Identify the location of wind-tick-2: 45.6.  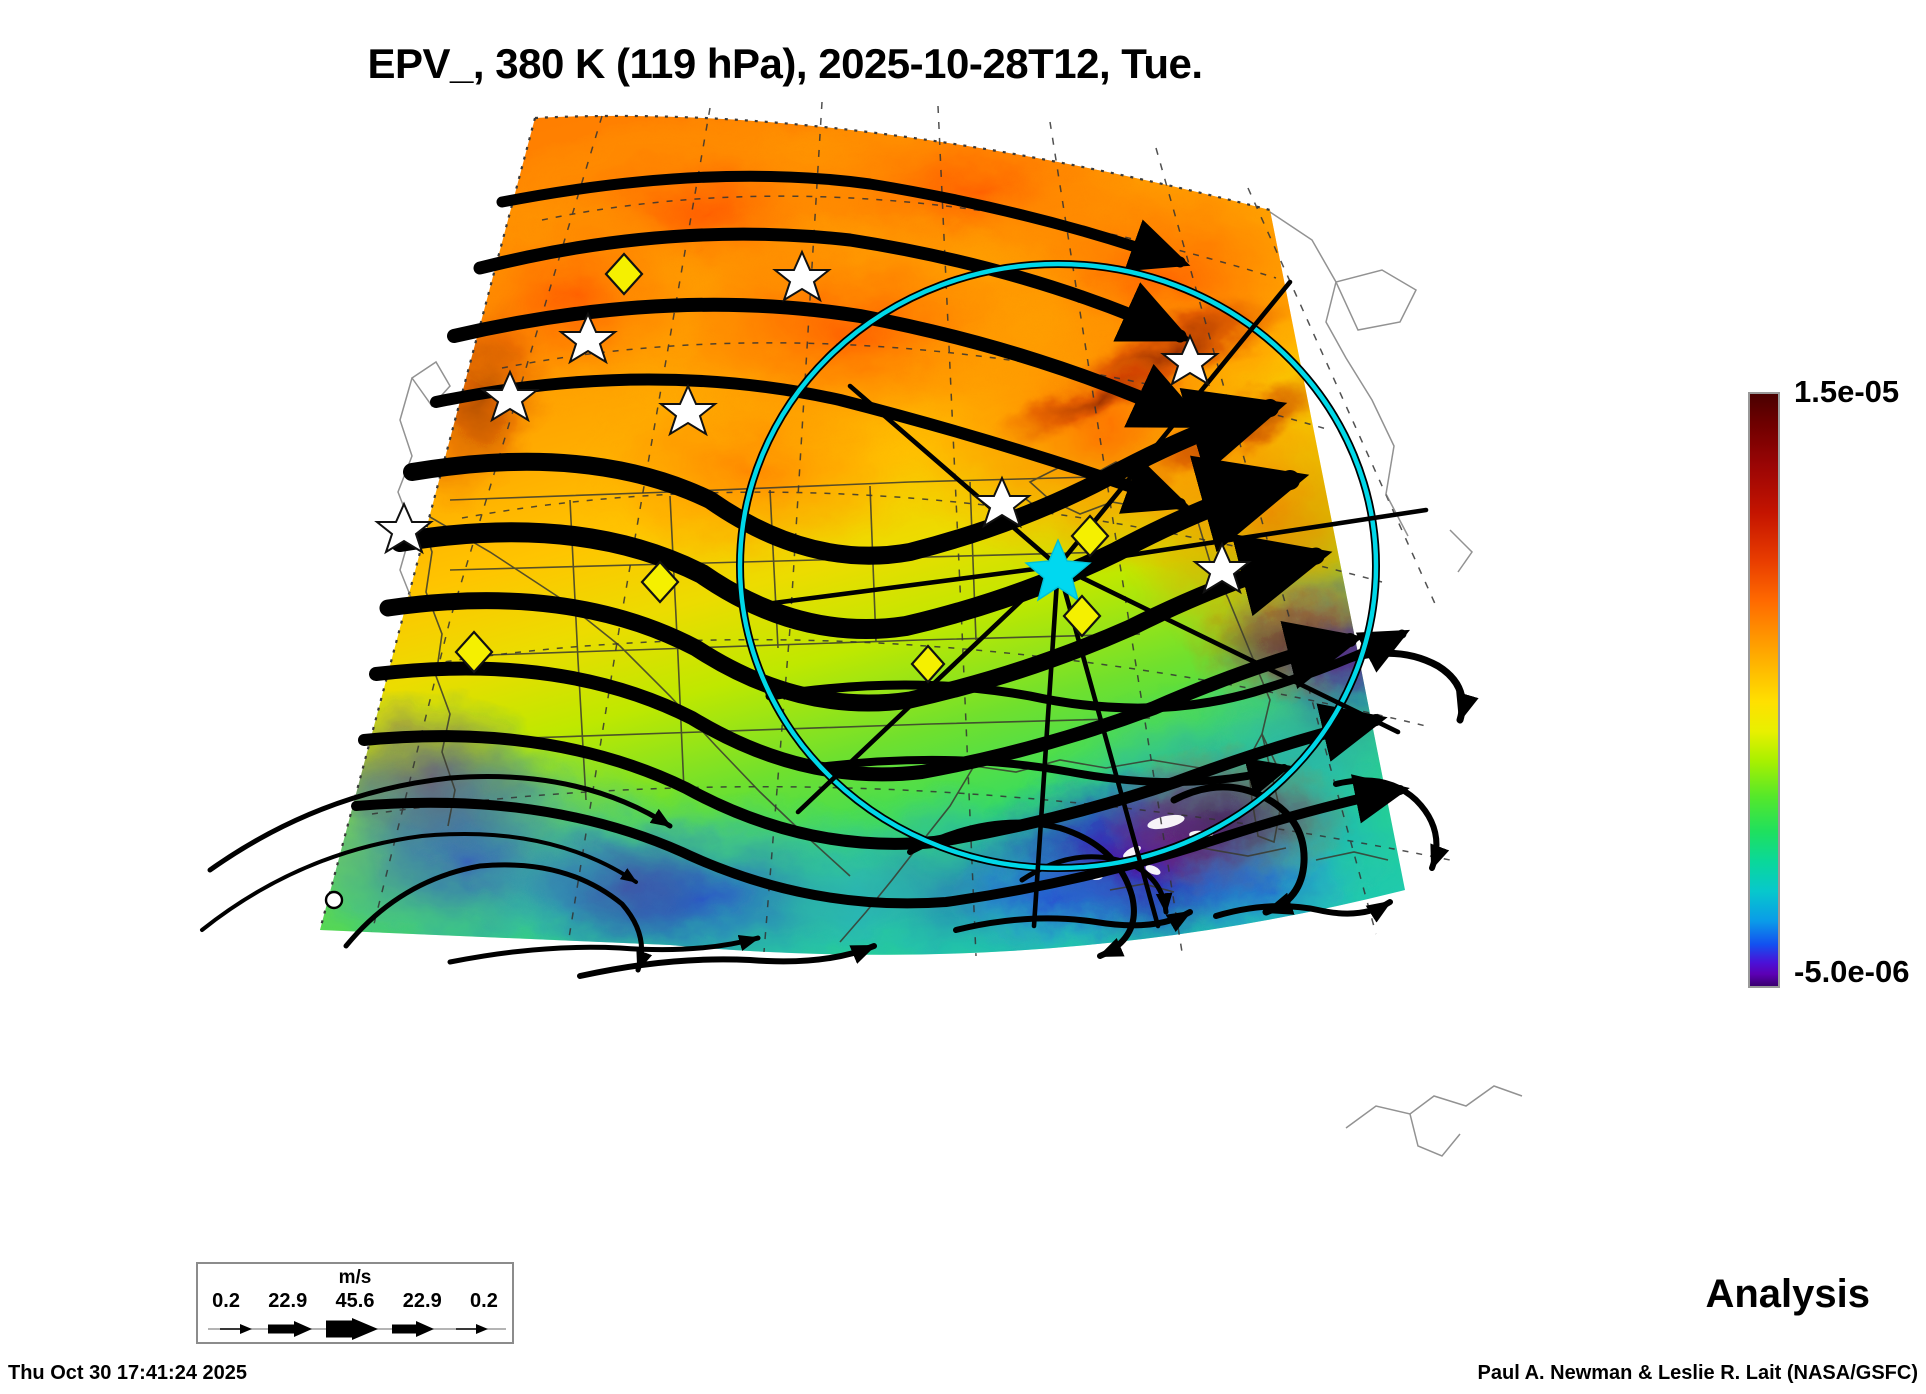
(355, 1301).